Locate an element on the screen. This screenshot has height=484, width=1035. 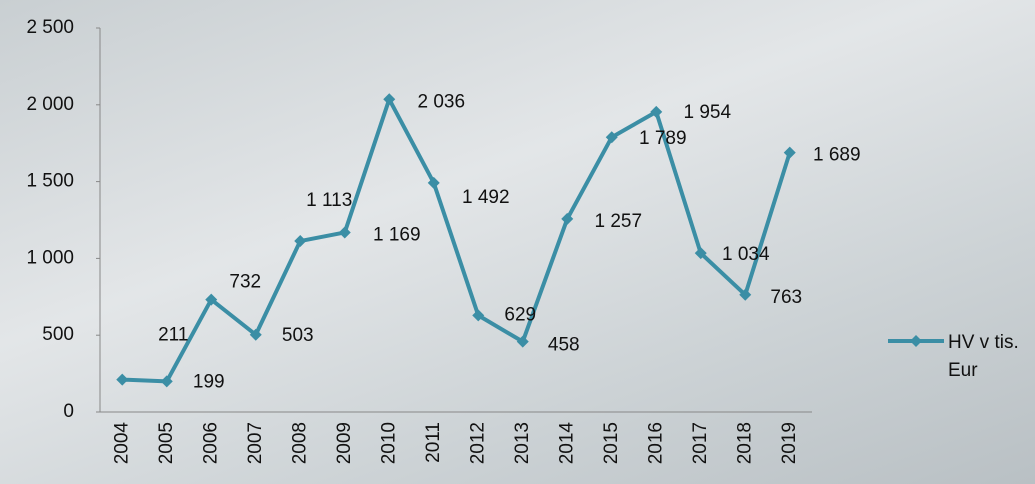
data-label: 199 is located at coordinates (209, 381).